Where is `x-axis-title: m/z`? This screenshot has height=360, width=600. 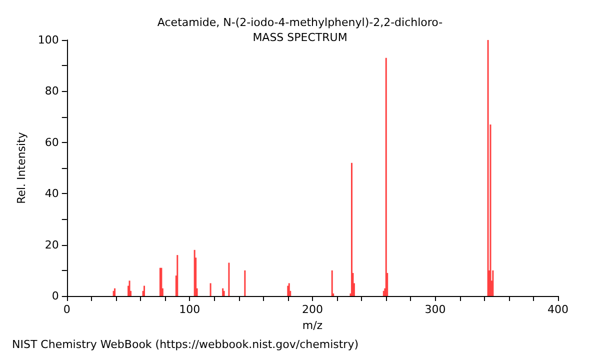 x-axis-title: m/z is located at coordinates (312, 325).